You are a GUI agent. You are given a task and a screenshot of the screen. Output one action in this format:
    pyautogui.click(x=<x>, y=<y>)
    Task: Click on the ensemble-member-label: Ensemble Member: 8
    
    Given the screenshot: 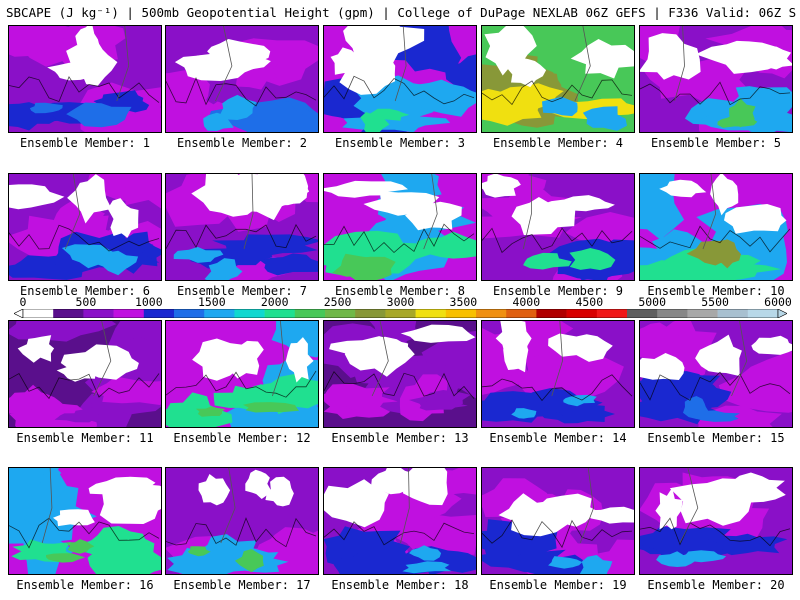 What is the action you would take?
    pyautogui.click(x=400, y=291)
    